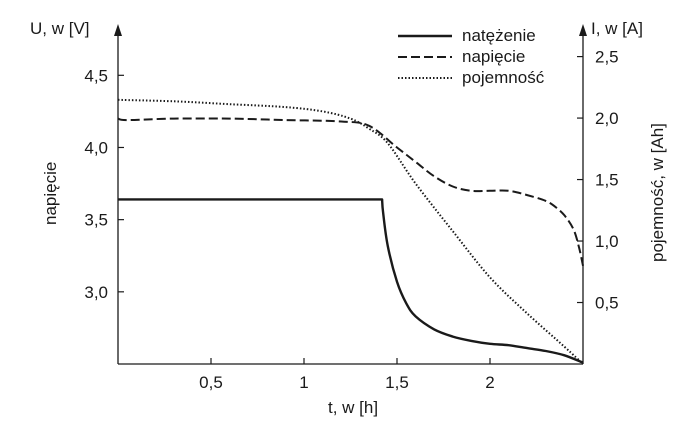  What do you see at coordinates (50, 193) in the screenshot?
I see `left-side-label: napięcie` at bounding box center [50, 193].